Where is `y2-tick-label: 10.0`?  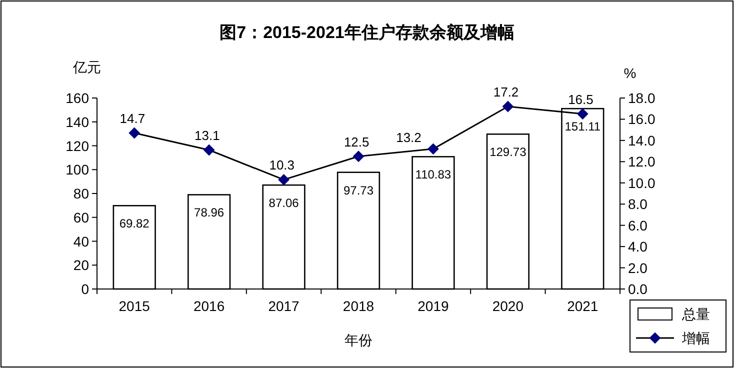
y2-tick-label: 10.0 is located at coordinates (642, 182).